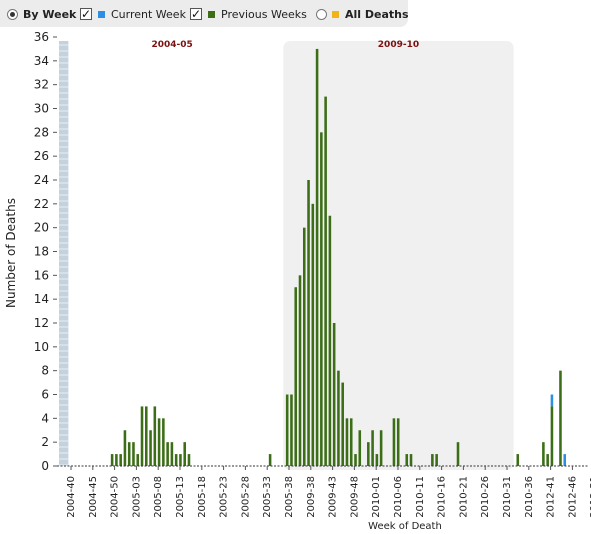 The width and height of the screenshot is (591, 534). Describe the element at coordinates (41, 61) in the screenshot. I see `y-tick-label: 34` at that location.